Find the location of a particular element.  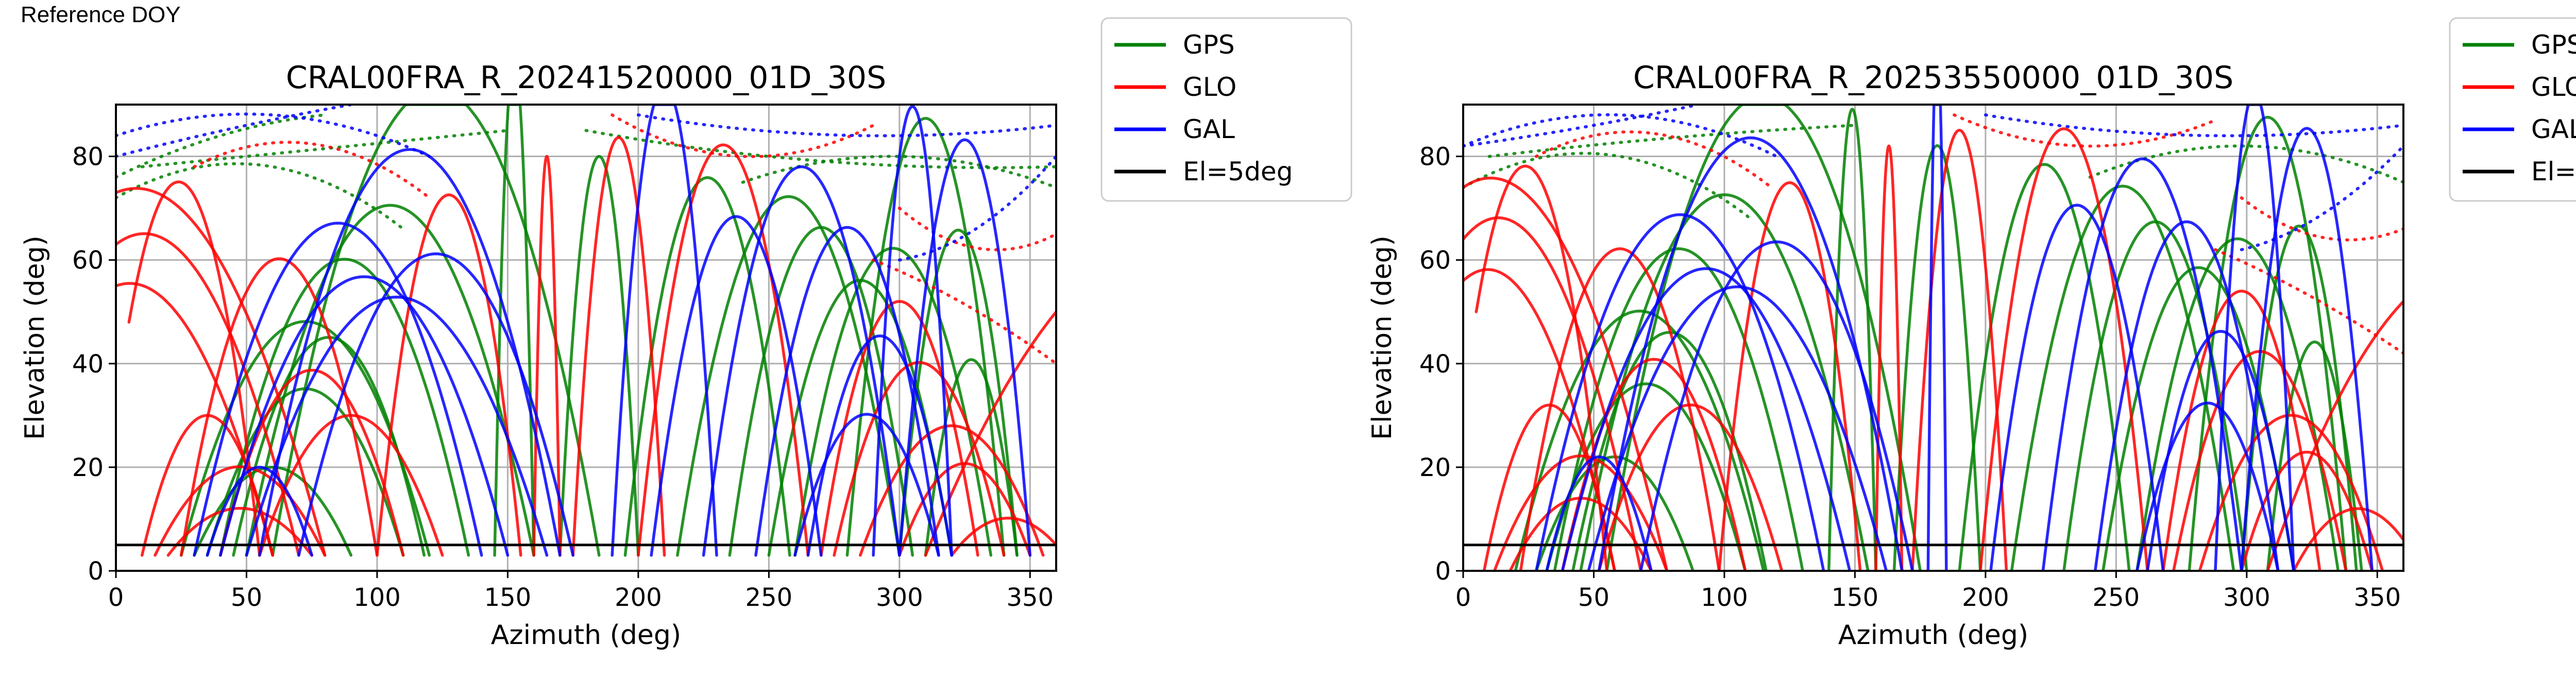

y-tick-label: 20 is located at coordinates (88, 467).